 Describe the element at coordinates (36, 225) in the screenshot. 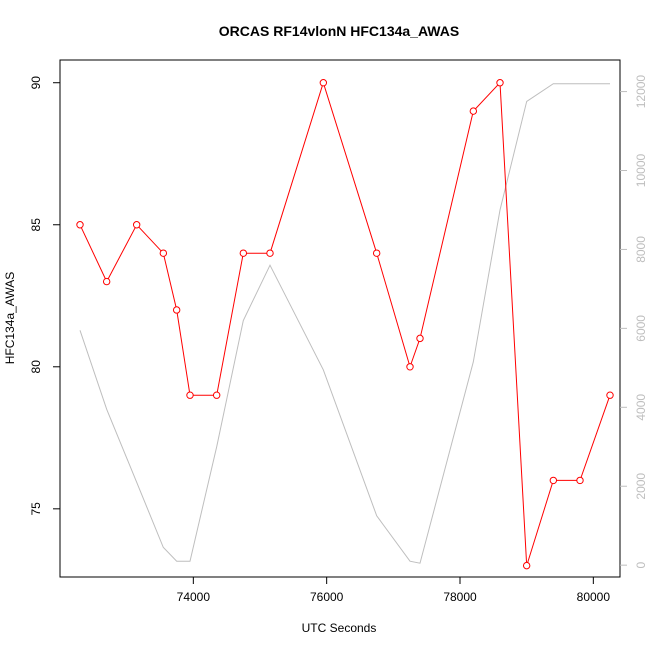

I see `y-tick-label: 85` at that location.